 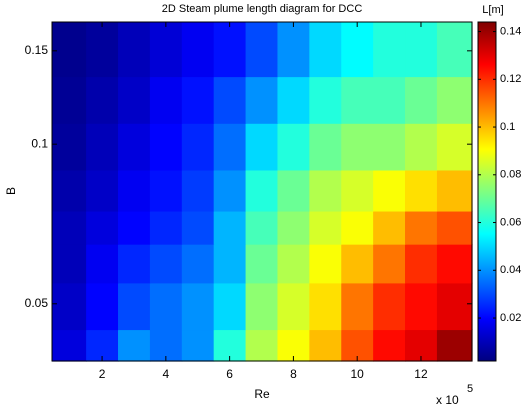 What do you see at coordinates (37, 50) in the screenshot?
I see `y-tick-label: 0.15` at bounding box center [37, 50].